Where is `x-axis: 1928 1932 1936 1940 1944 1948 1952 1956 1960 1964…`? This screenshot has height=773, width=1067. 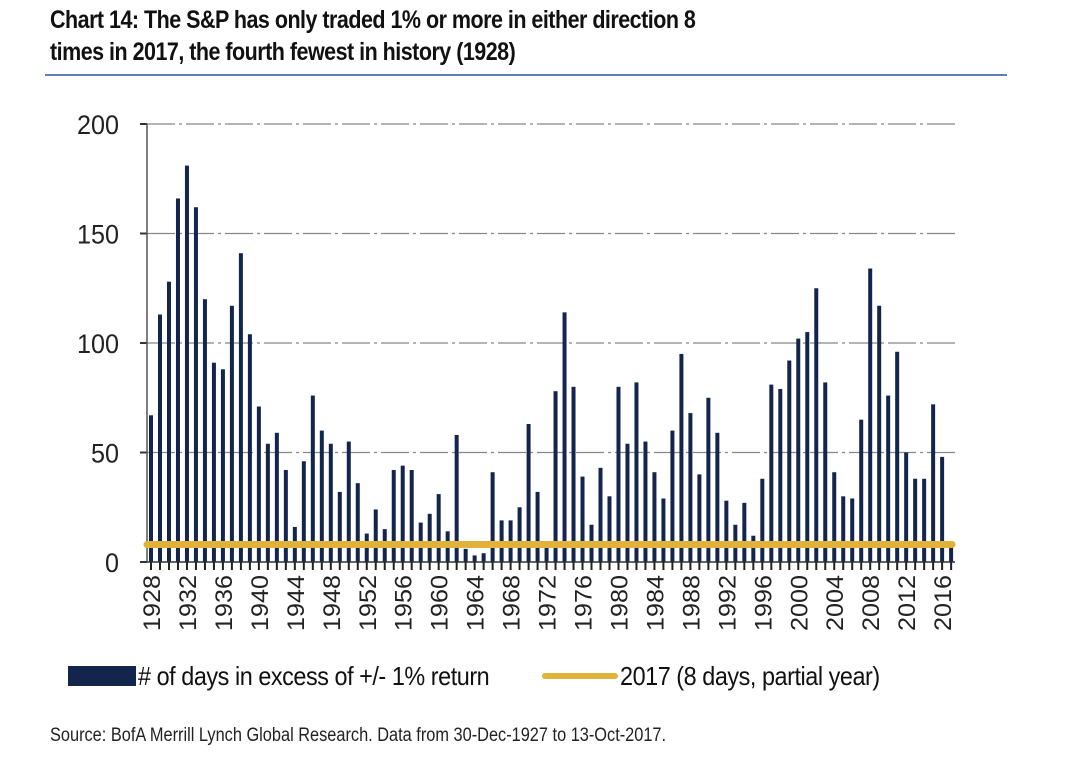 x-axis: 1928 1932 1936 1940 1944 1948 1952 1956 1960 1964… is located at coordinates (548, 596).